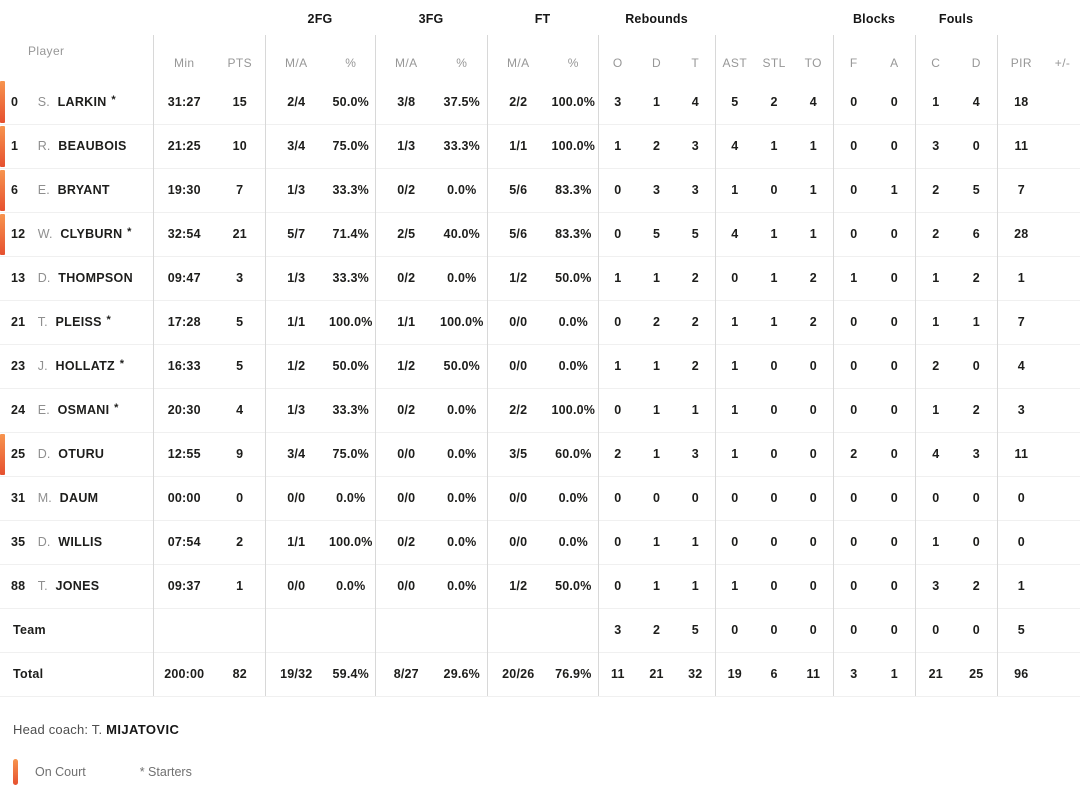 Image resolution: width=1080 pixels, height=798 pixels. What do you see at coordinates (1062, 63) in the screenshot?
I see `col-header-plus-minus: +/-` at bounding box center [1062, 63].